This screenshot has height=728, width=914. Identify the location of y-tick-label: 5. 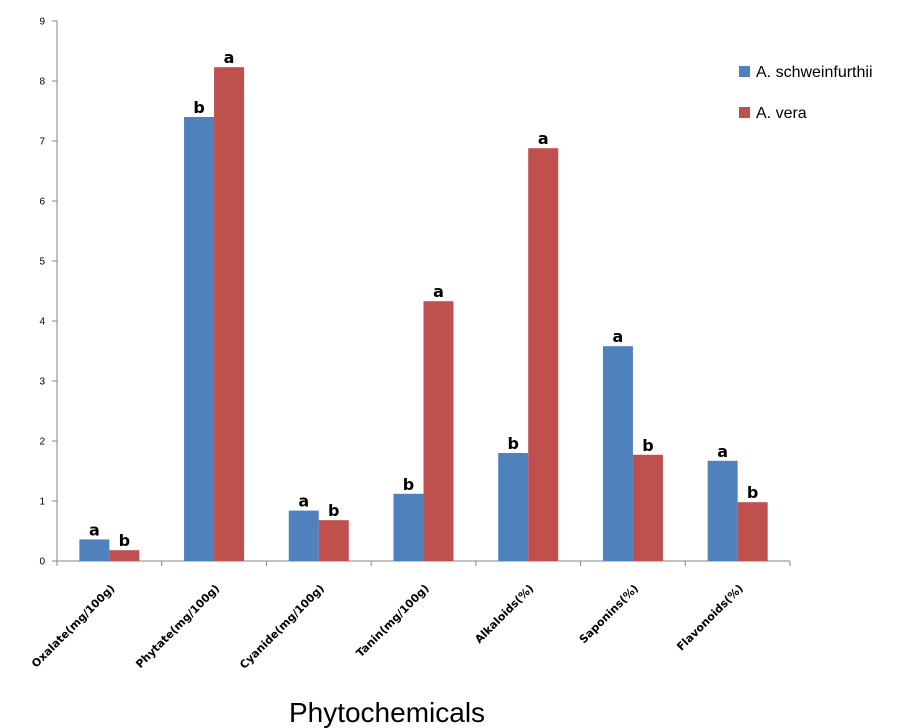
(42, 262).